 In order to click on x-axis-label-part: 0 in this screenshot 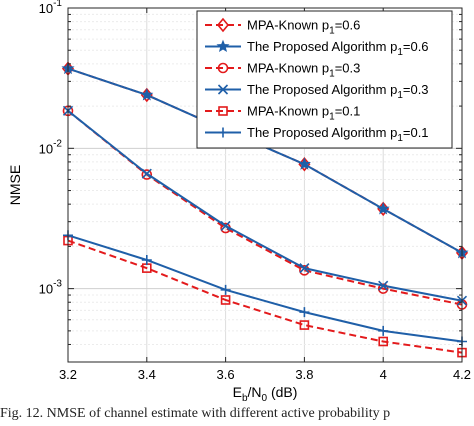, I will do `click(265, 398)`.